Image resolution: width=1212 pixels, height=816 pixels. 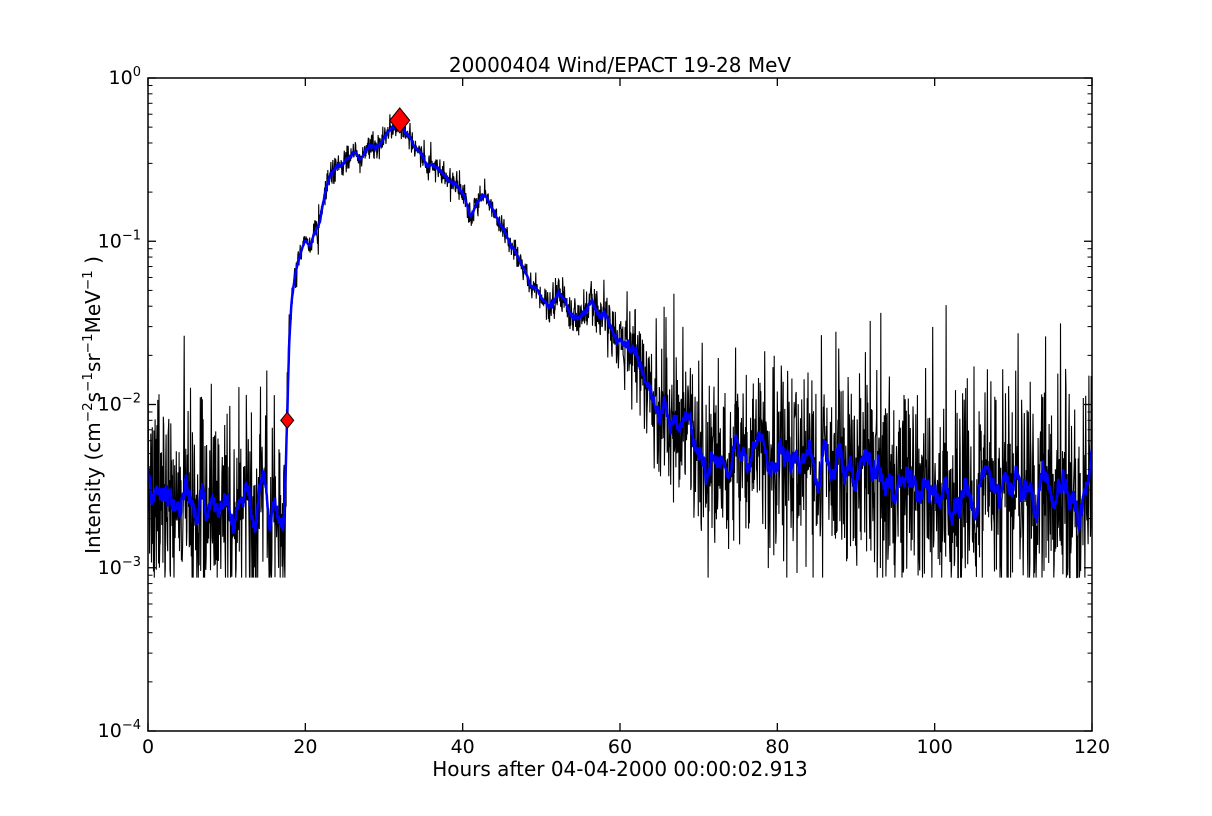 I want to click on x-tick-label: 40, so click(x=463, y=747).